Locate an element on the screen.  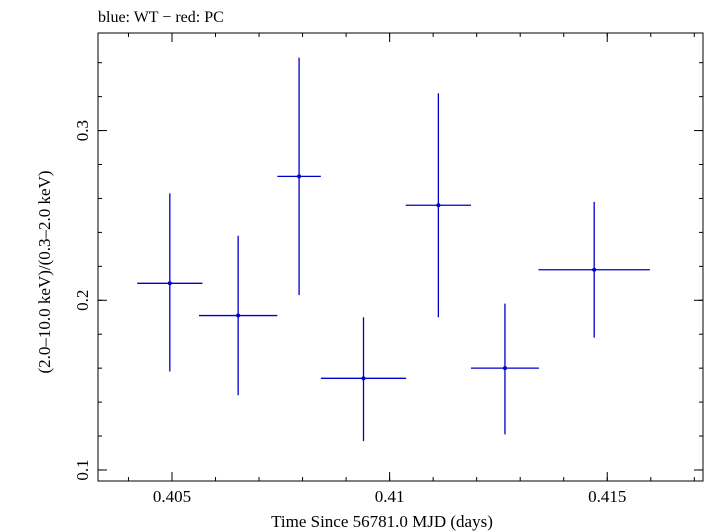
x-tick-label: 0.41 is located at coordinates (390, 496).